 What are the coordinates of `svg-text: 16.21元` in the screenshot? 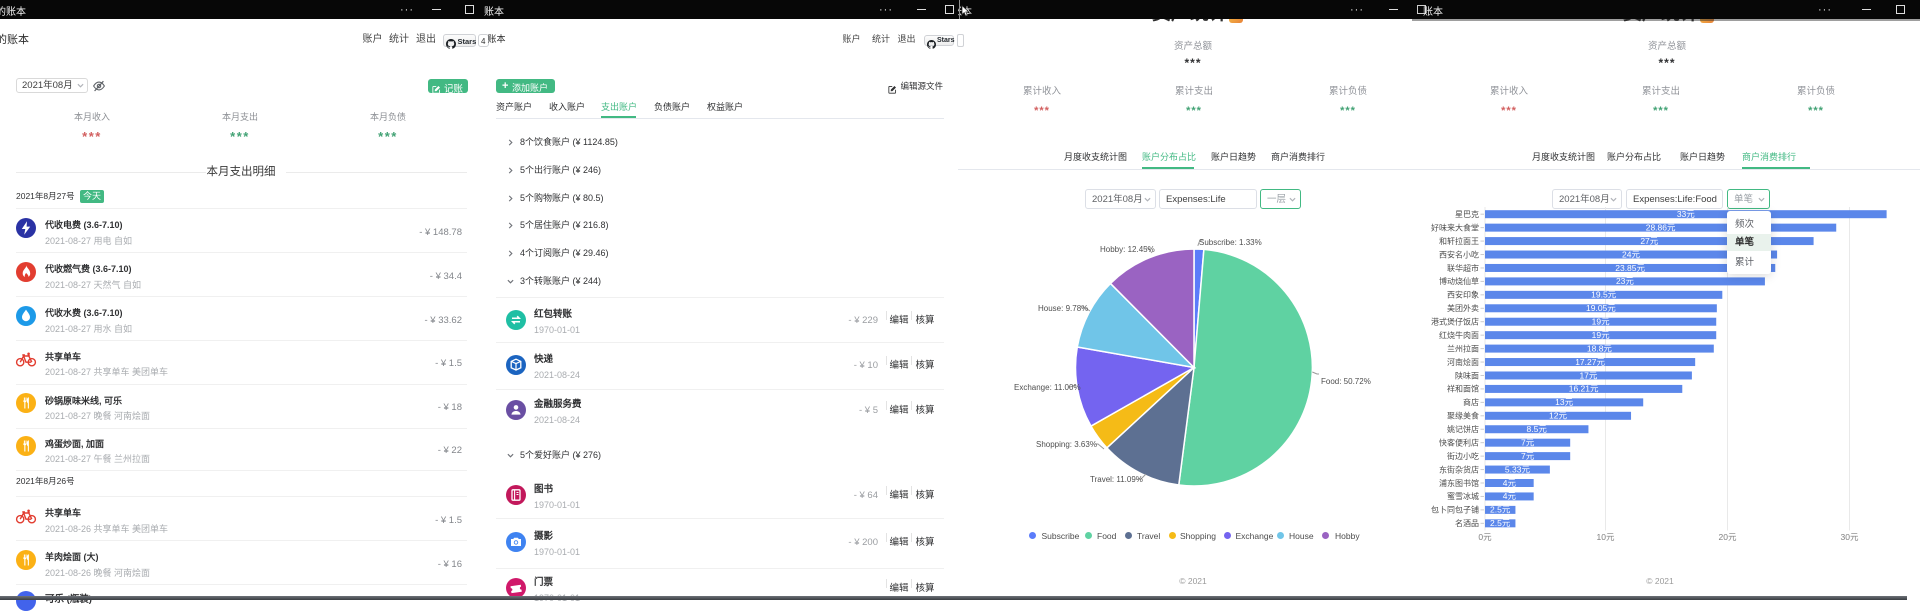 It's located at (1584, 389).